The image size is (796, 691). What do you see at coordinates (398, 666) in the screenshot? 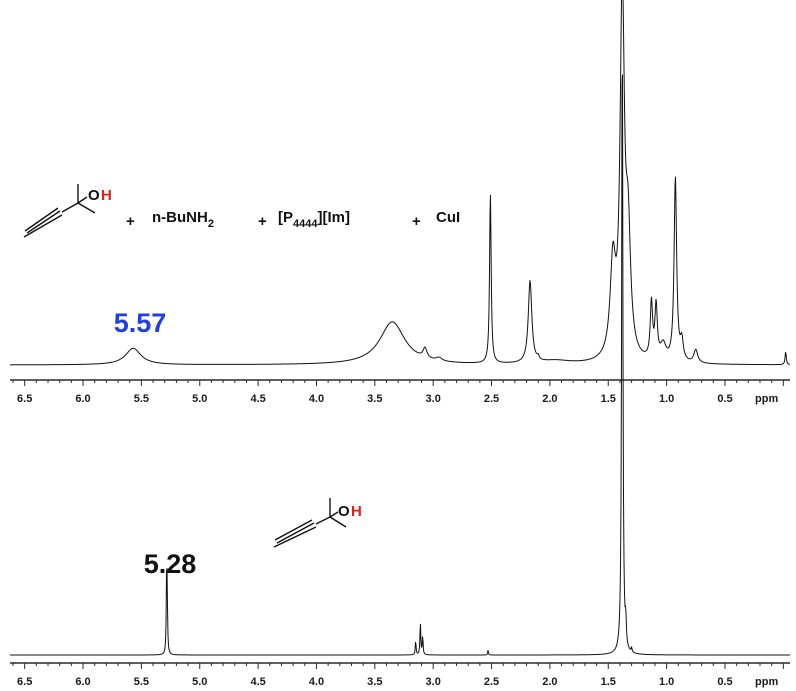
I see `axis-ticks-bottom` at bounding box center [398, 666].